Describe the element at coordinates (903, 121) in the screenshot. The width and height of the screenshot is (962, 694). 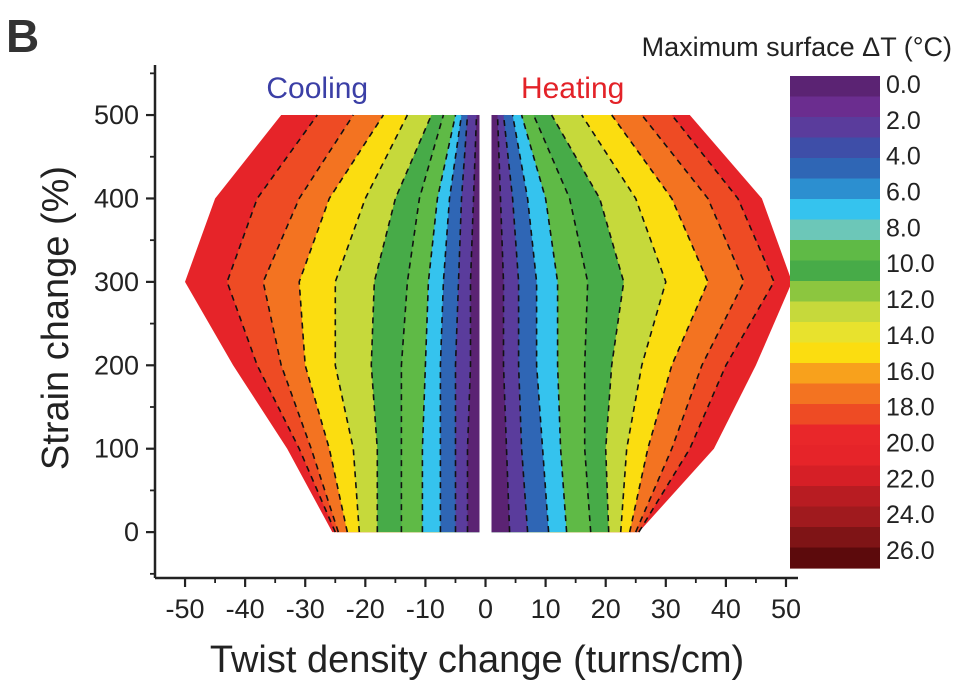
I see `colorbar-label: 2.0` at that location.